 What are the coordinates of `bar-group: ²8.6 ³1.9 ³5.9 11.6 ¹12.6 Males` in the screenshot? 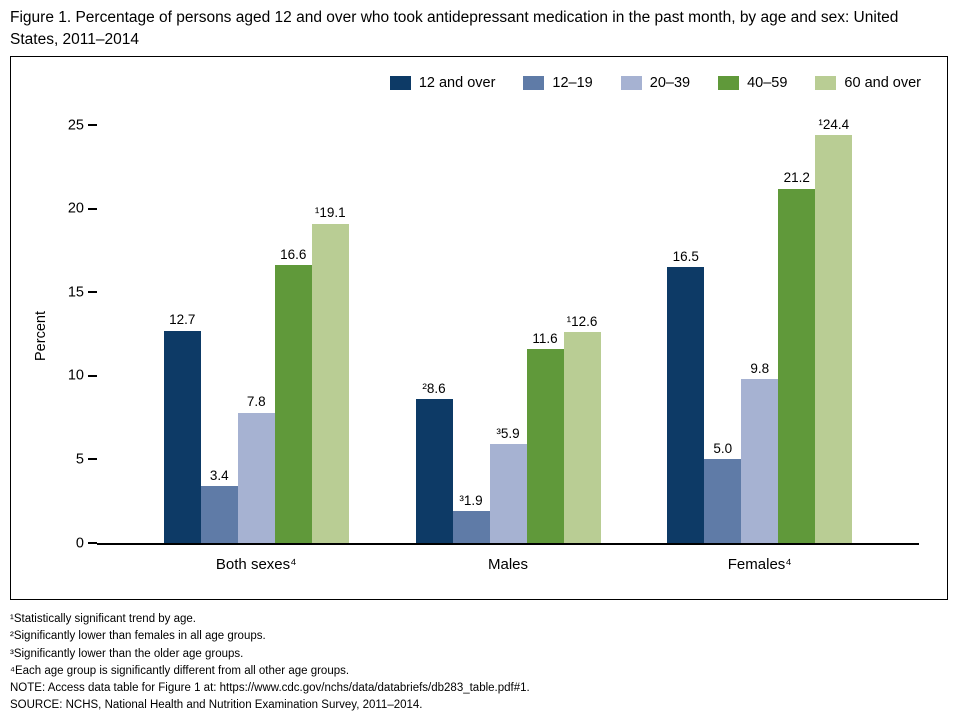 It's located at (508, 349).